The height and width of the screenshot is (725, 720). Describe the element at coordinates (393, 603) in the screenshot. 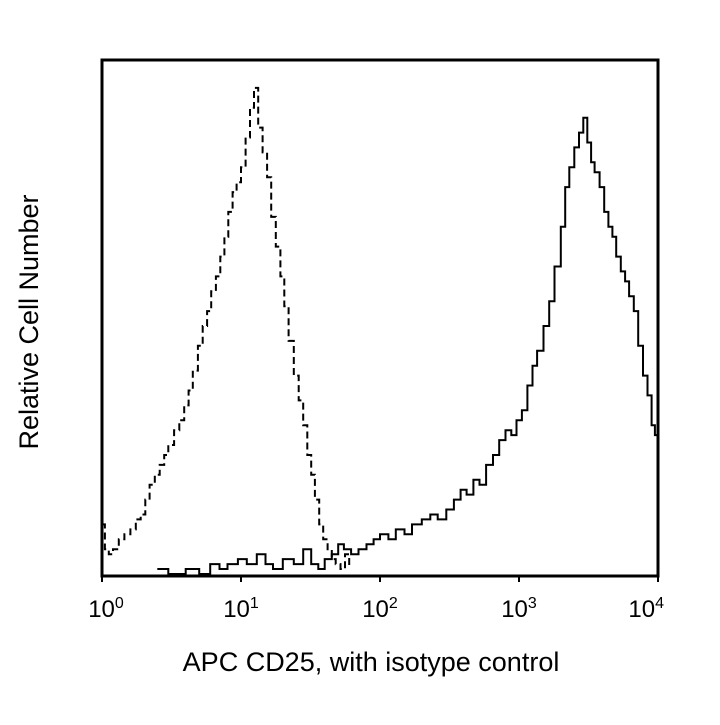

I see `x-tick-exponent: 2` at that location.